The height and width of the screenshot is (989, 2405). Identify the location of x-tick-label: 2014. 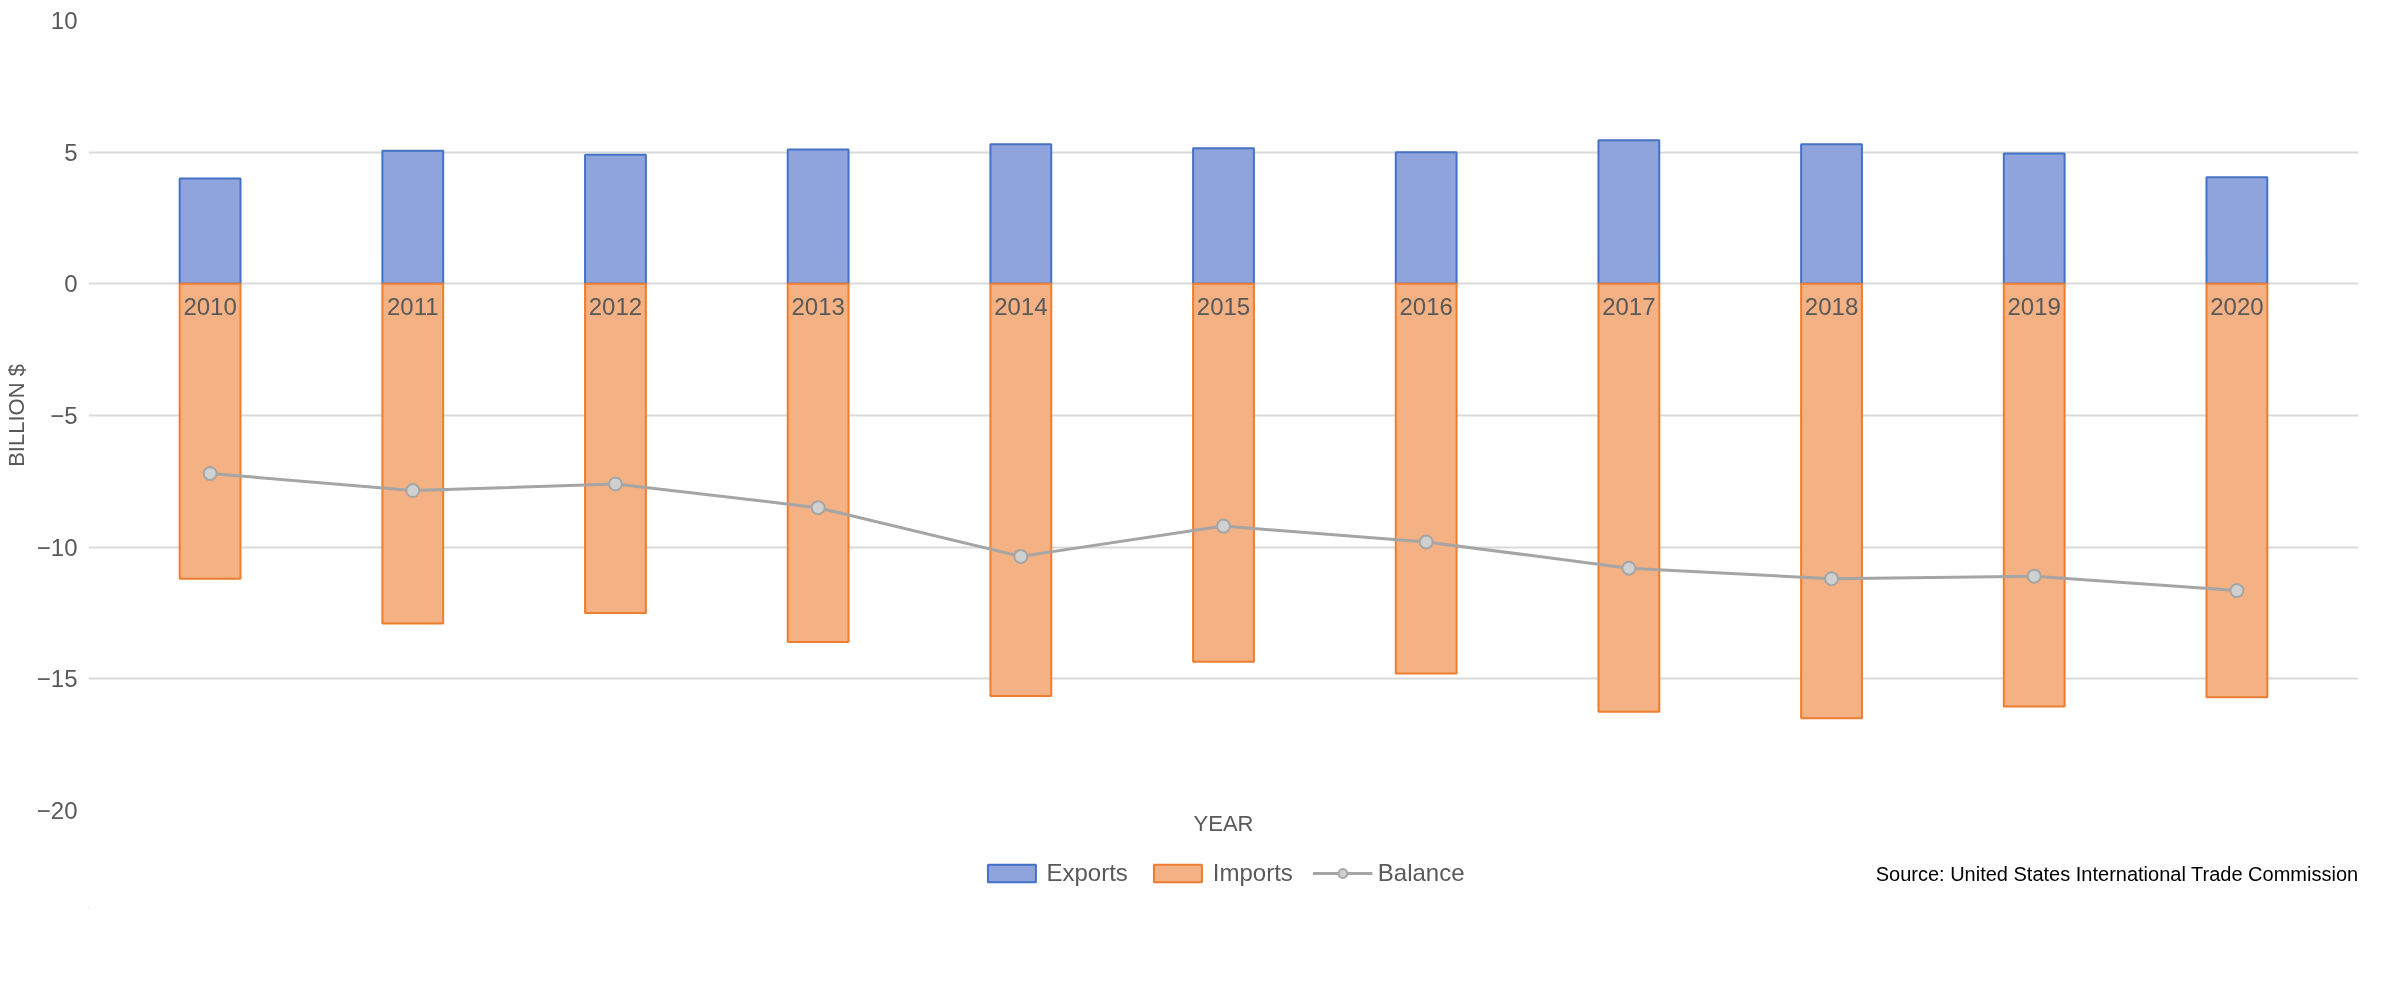
(1021, 306).